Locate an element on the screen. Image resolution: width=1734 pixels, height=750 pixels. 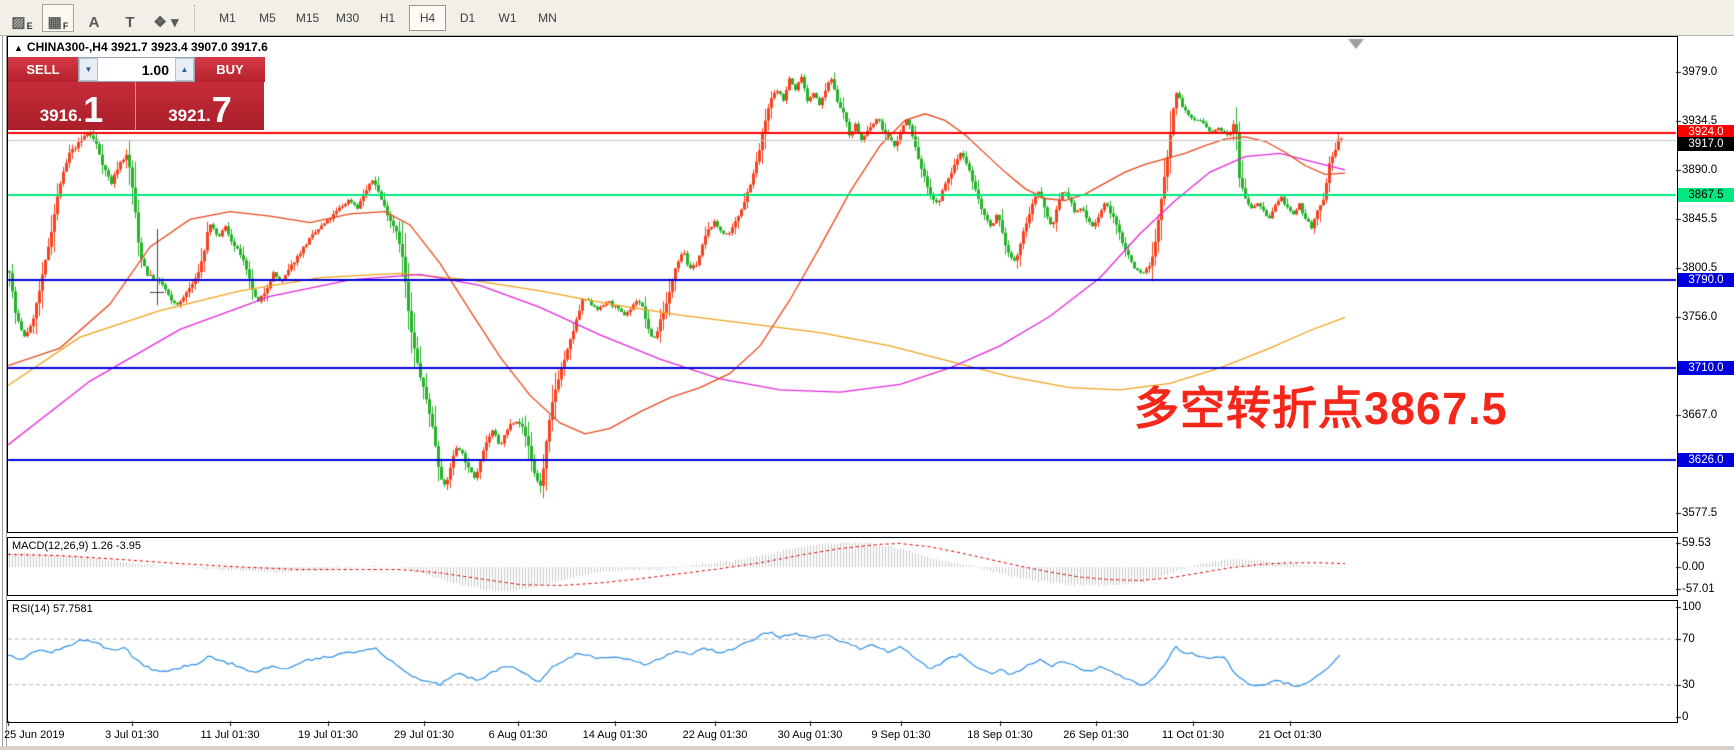
ea-hatch-icon: ▨ E is located at coordinates (22, 22).